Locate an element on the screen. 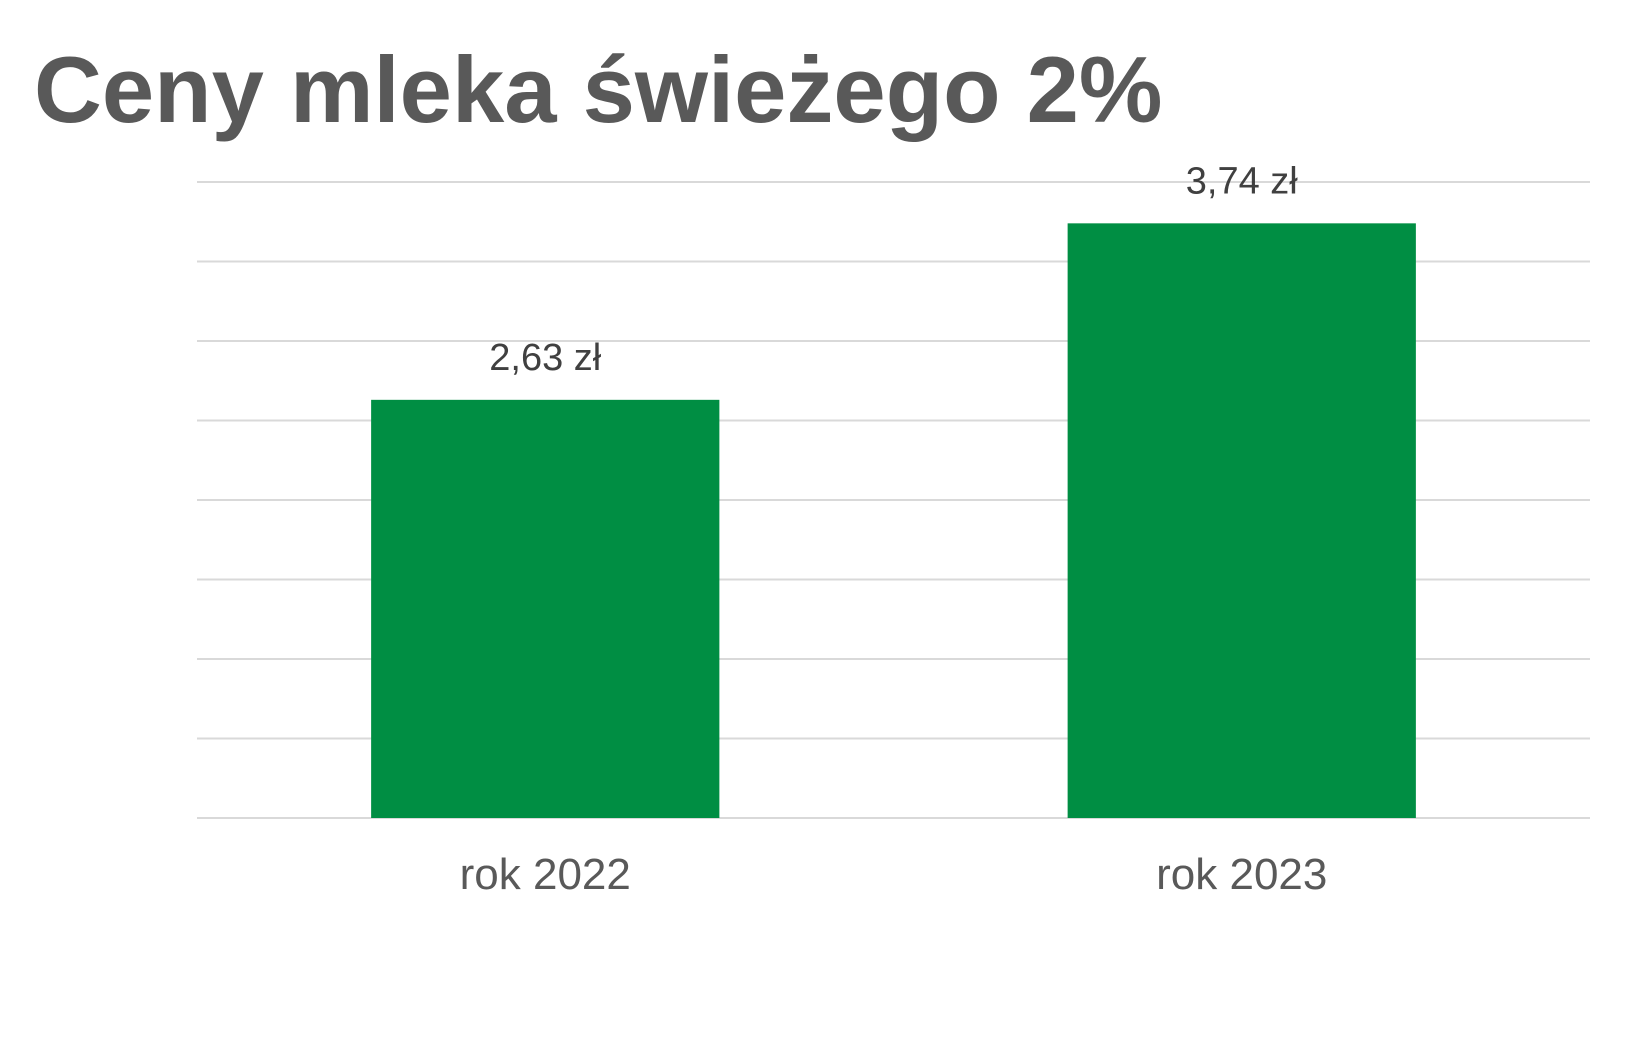  data-label-1: 3,74 zł is located at coordinates (1242, 181).